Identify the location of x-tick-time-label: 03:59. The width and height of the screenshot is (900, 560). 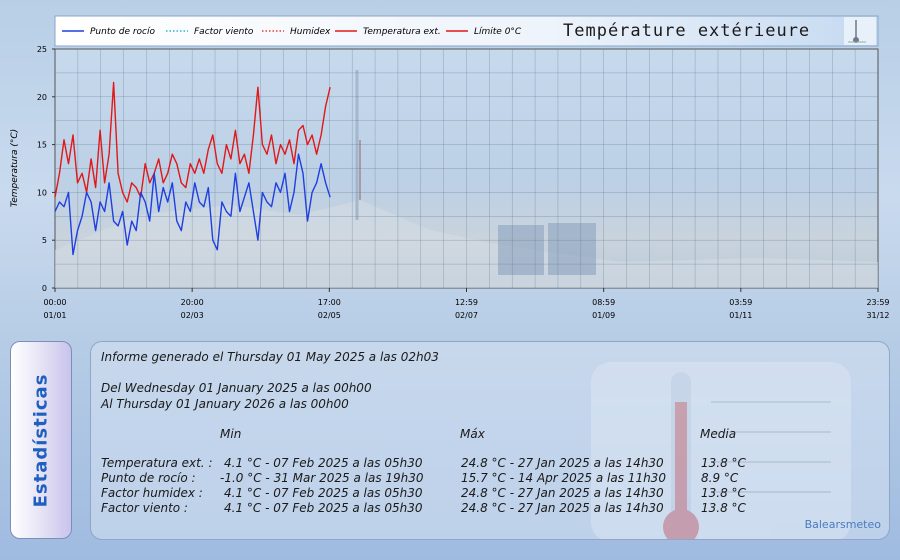
(740, 302).